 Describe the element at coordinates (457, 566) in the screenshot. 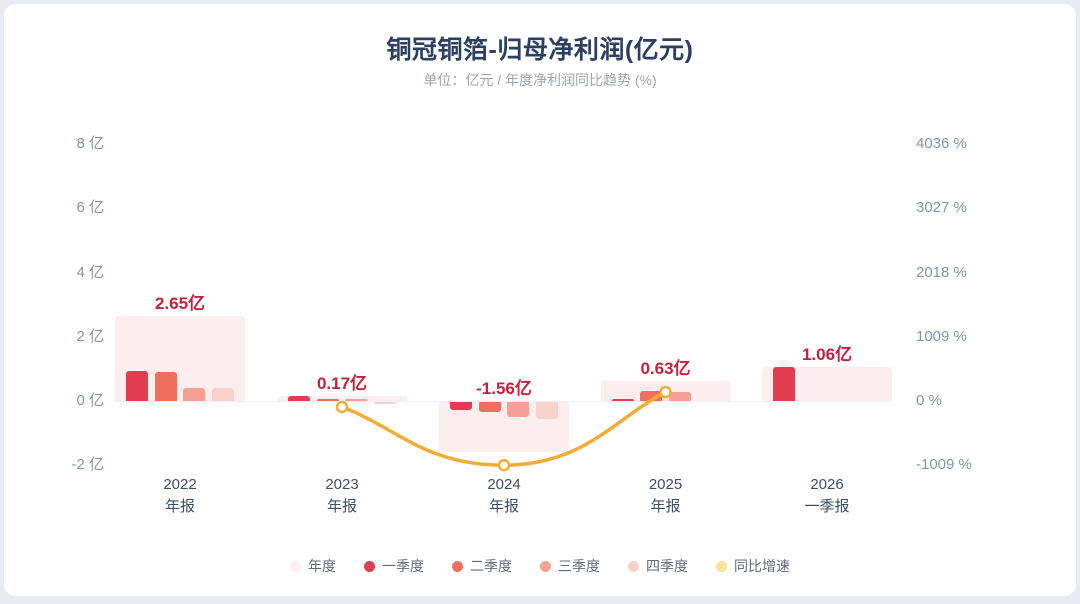

I see `legend-item-q2-marker-icon` at that location.